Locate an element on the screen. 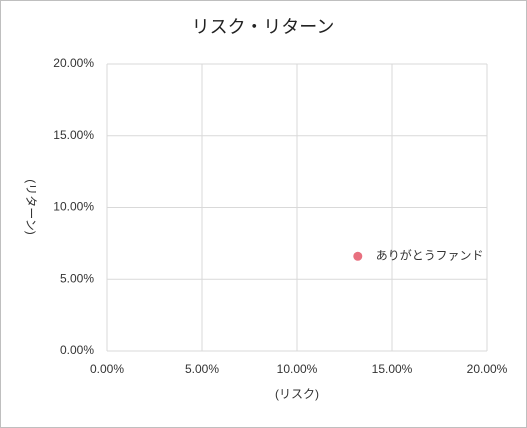 The width and height of the screenshot is (527, 428). point-label: ありがとうファンド is located at coordinates (430, 254).